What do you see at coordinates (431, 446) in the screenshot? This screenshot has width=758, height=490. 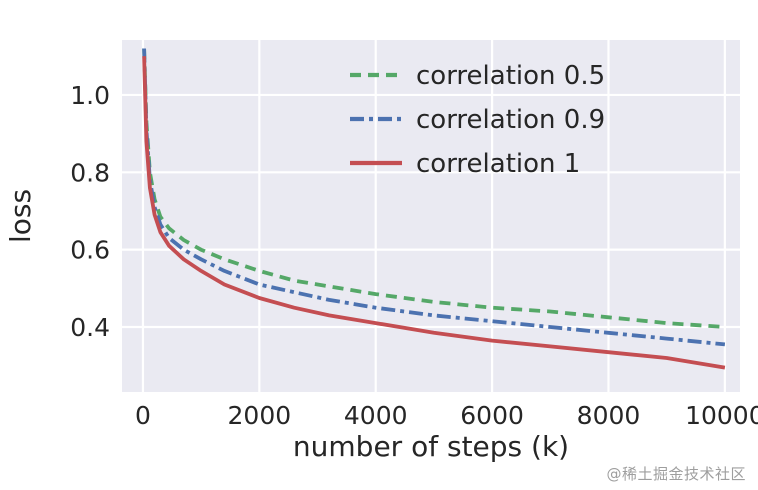 I see `x-axis-label: number of steps (k)` at bounding box center [431, 446].